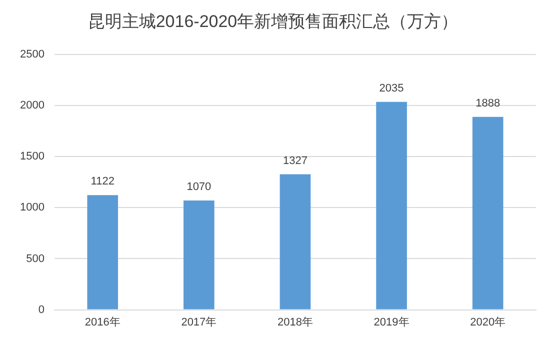 This screenshot has width=548, height=339. What do you see at coordinates (391, 88) in the screenshot?
I see `data-label: 2035` at bounding box center [391, 88].